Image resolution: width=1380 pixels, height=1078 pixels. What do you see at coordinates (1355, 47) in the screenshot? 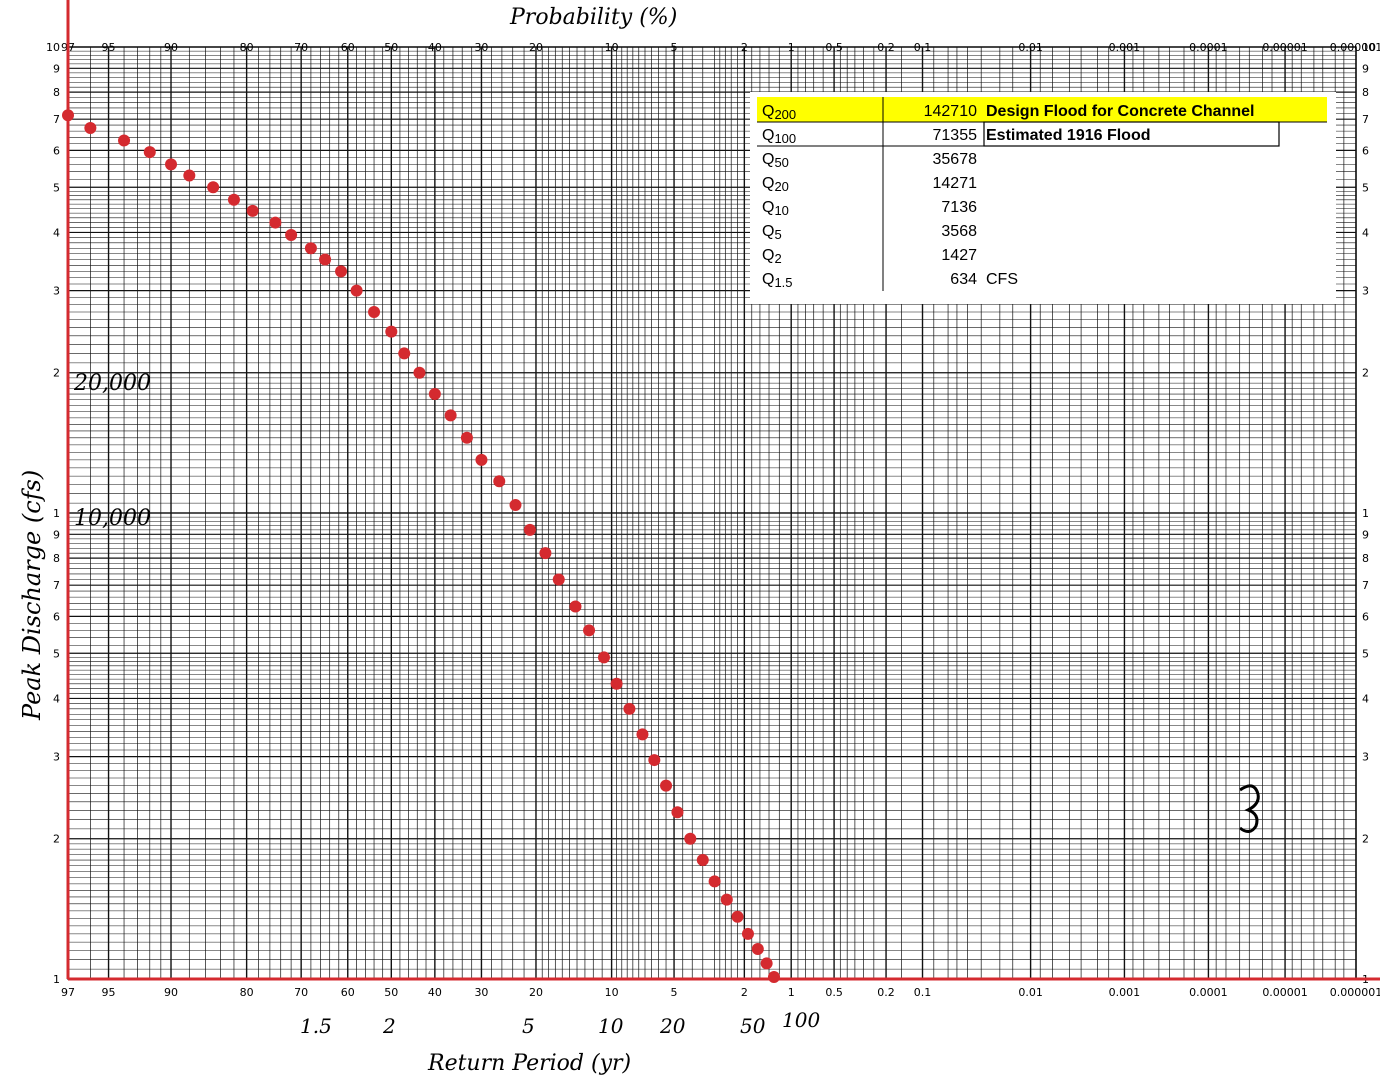
I see `x-tick-label-top: 0.000001` at bounding box center [1355, 47].